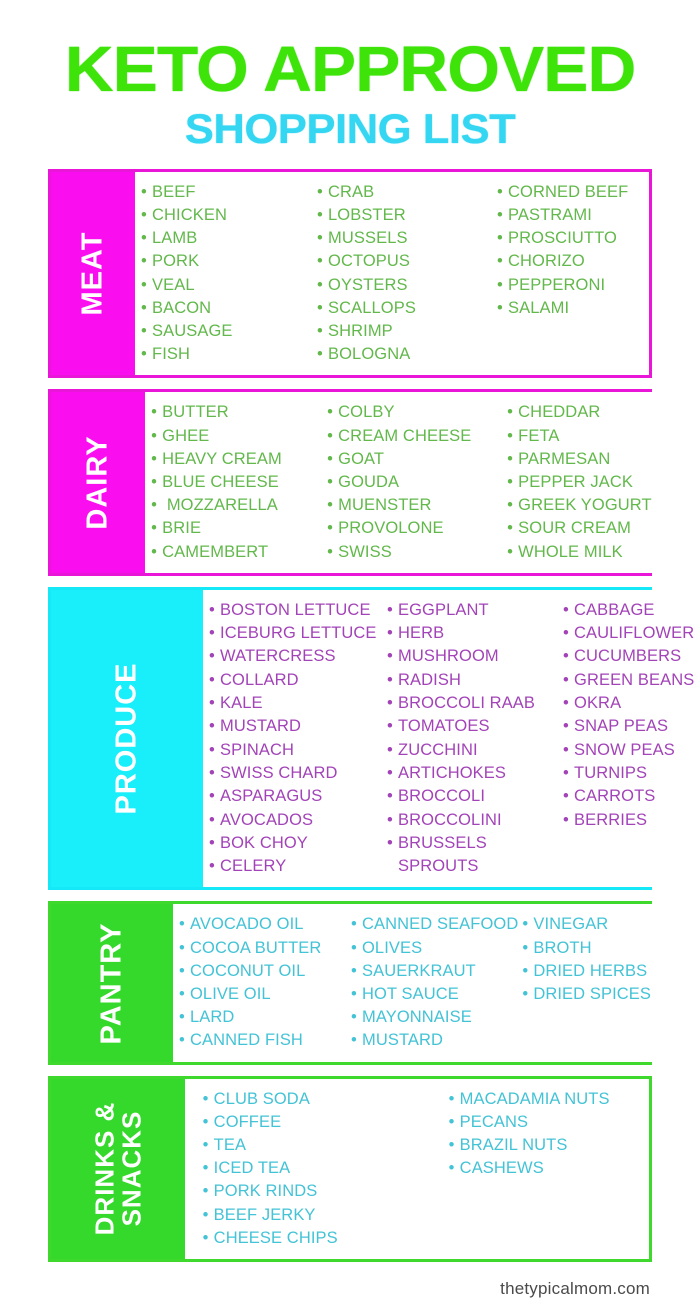 The height and width of the screenshot is (1300, 700). Describe the element at coordinates (415, 552) in the screenshot. I see `list-item: • SWISS` at that location.